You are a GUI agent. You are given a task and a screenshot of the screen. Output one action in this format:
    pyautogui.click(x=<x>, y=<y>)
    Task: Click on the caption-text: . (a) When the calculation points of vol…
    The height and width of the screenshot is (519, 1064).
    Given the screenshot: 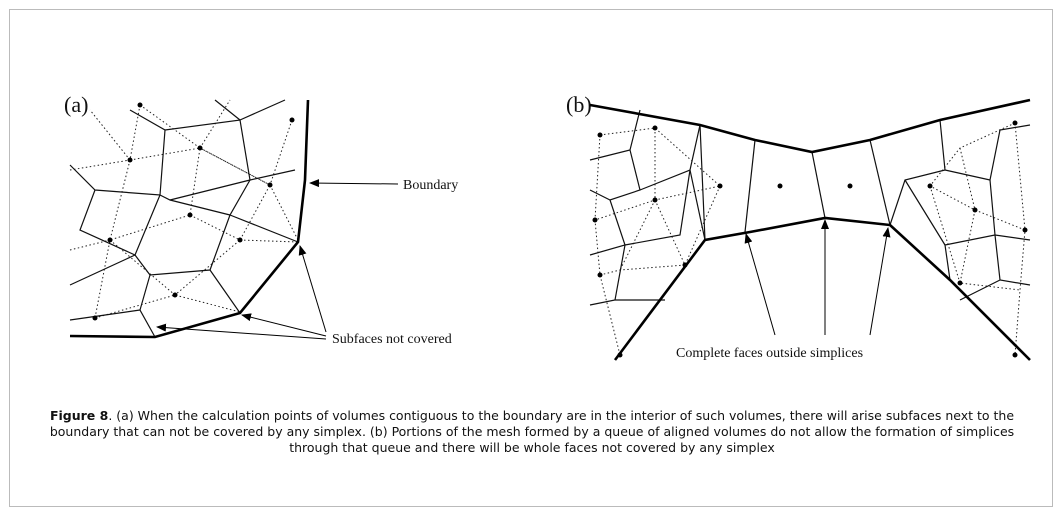 What is the action you would take?
    pyautogui.click(x=532, y=431)
    